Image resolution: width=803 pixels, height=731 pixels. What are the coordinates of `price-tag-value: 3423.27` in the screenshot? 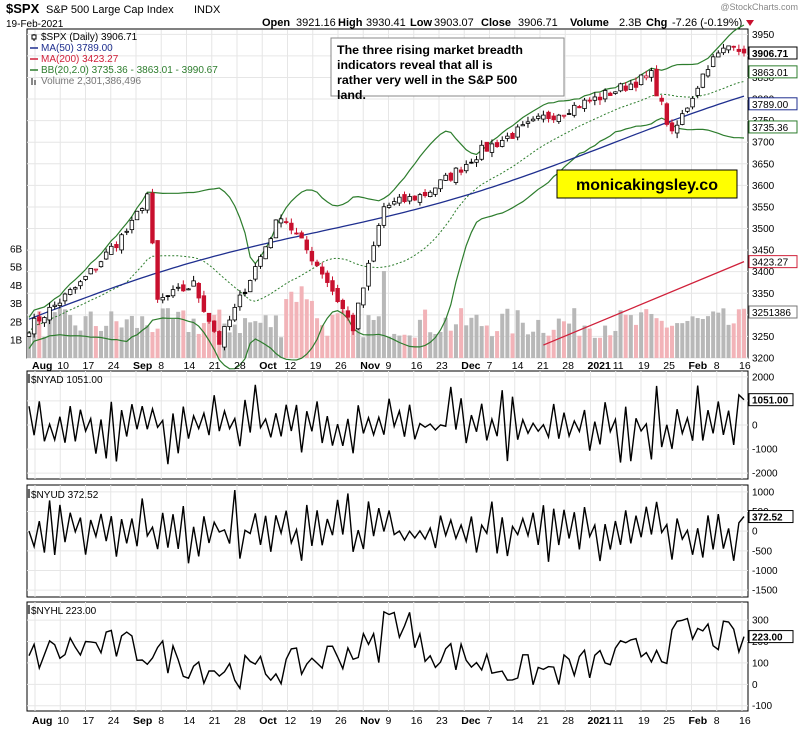 It's located at (770, 263).